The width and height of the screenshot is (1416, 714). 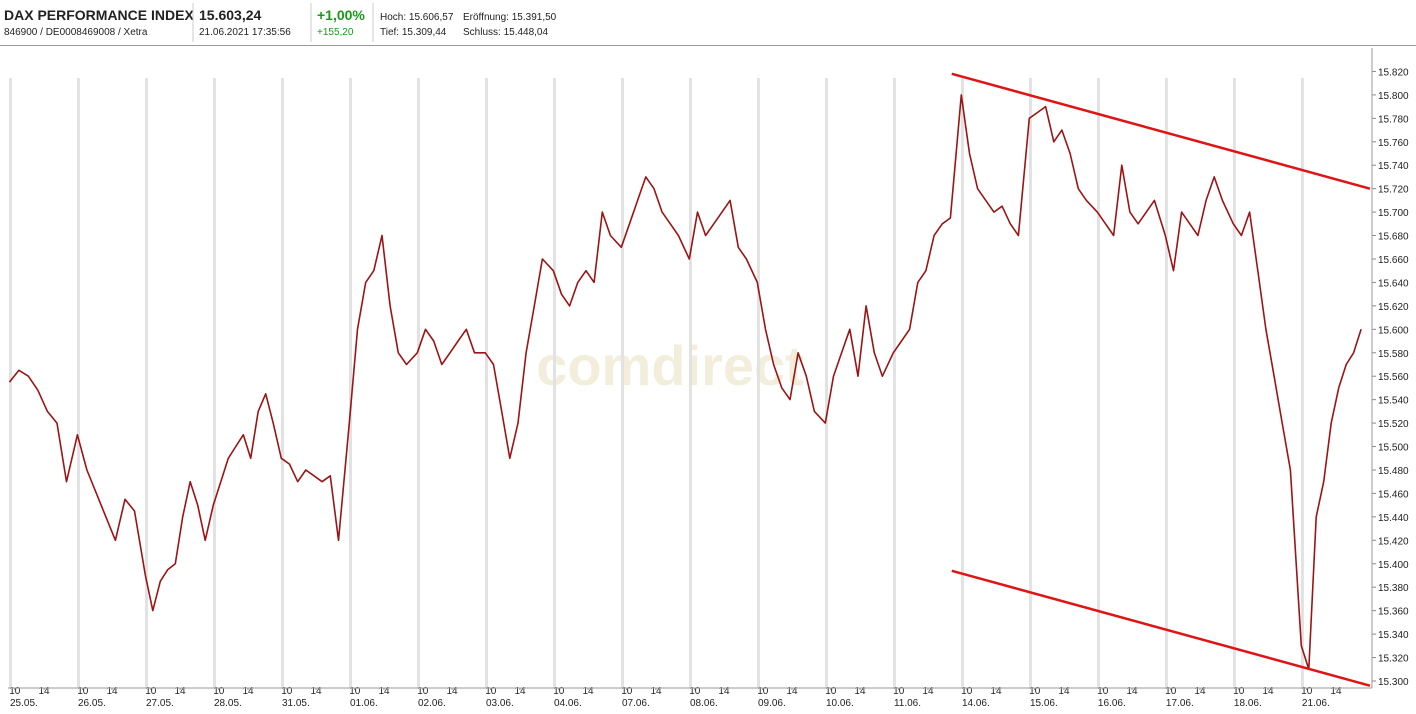 I want to click on price: 15.603,24, so click(x=230, y=15).